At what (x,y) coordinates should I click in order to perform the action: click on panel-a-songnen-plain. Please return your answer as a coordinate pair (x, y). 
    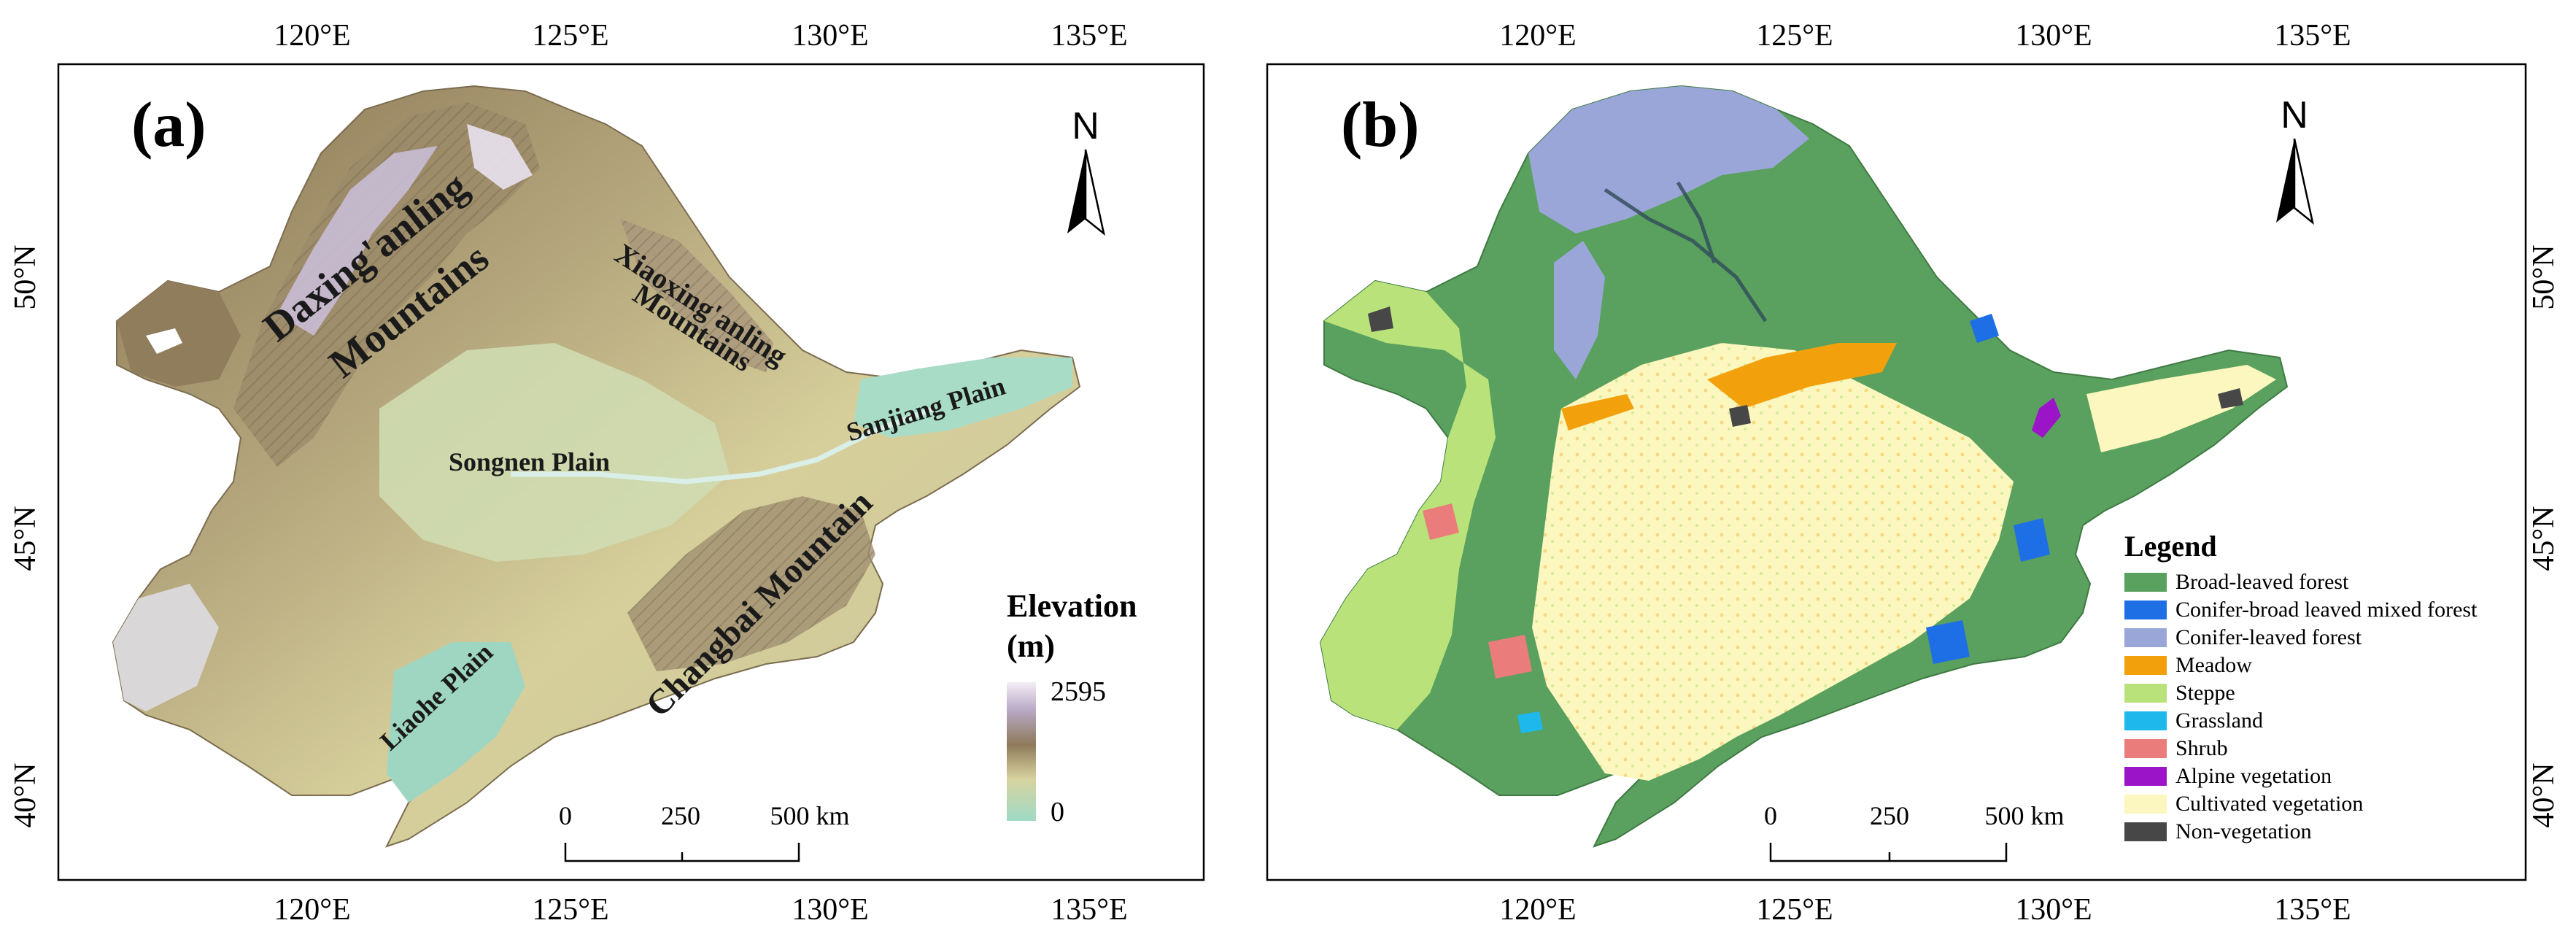
    Looking at the image, I should click on (554, 452).